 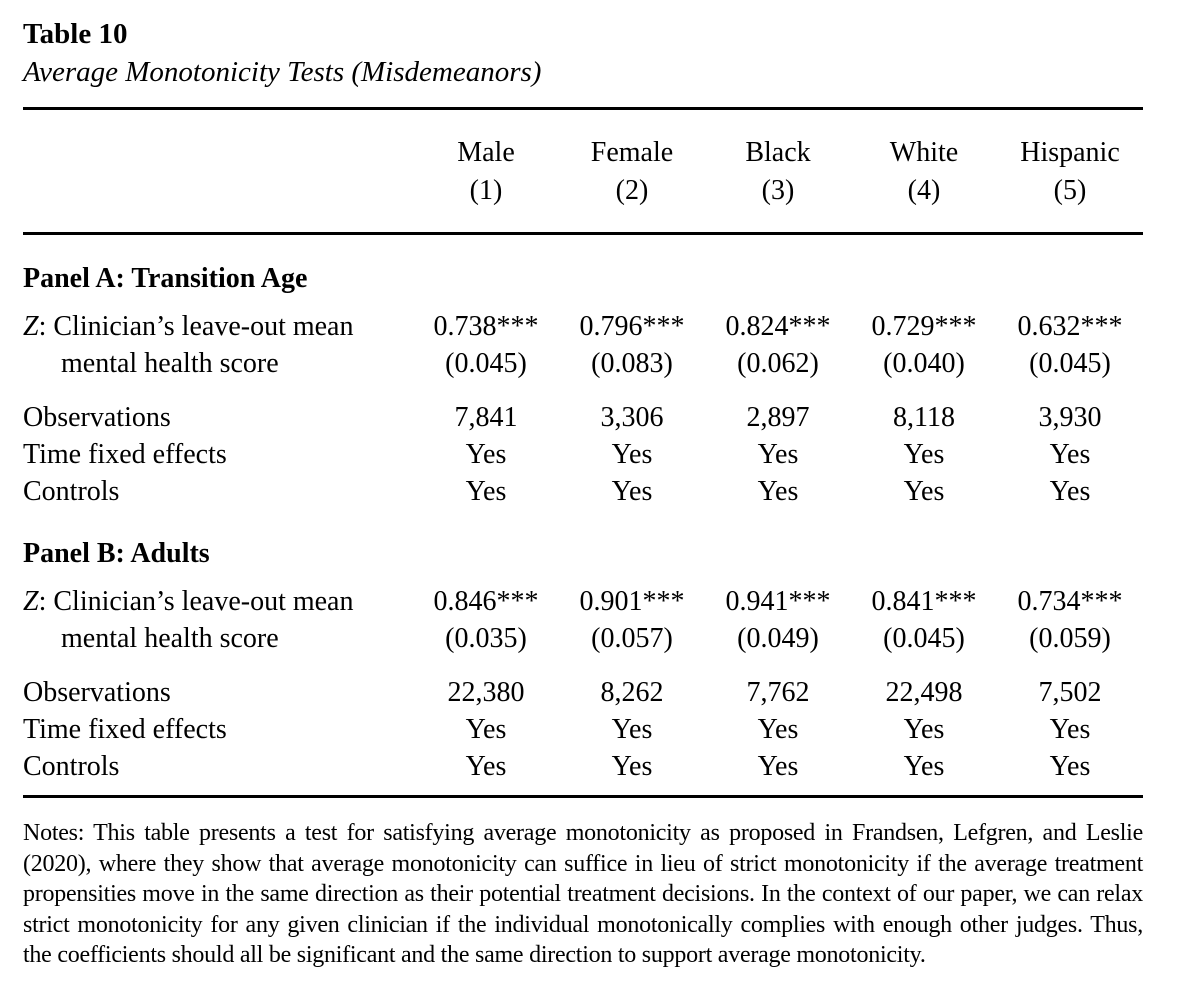 What do you see at coordinates (1070, 190) in the screenshot?
I see `column-number: (5)` at bounding box center [1070, 190].